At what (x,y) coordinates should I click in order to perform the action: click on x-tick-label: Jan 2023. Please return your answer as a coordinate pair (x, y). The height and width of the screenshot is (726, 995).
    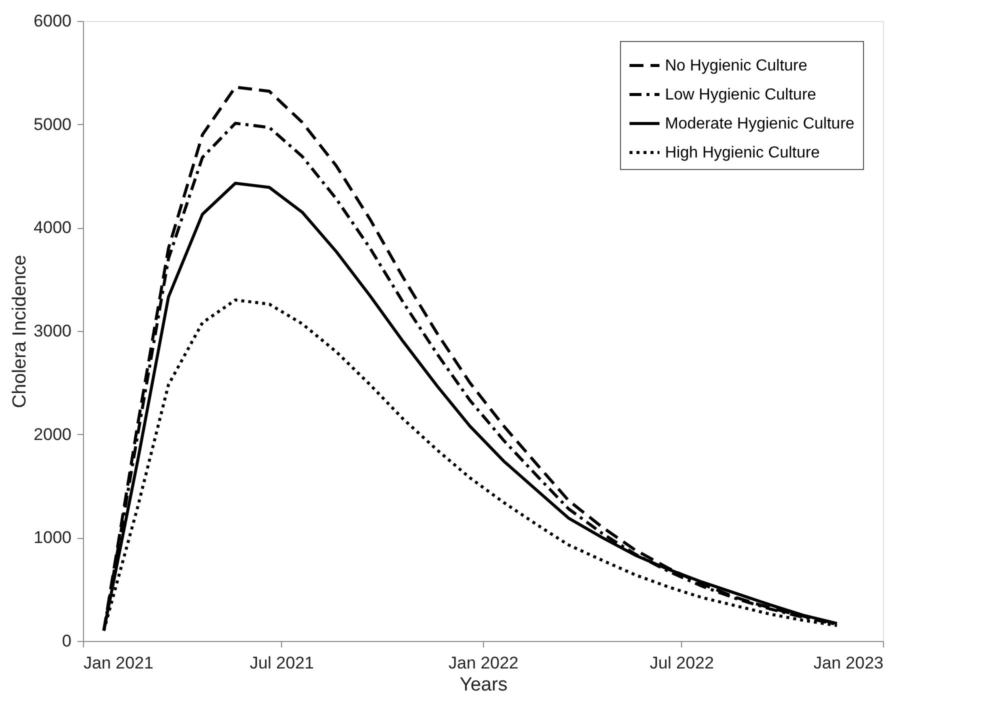
    Looking at the image, I should click on (849, 663).